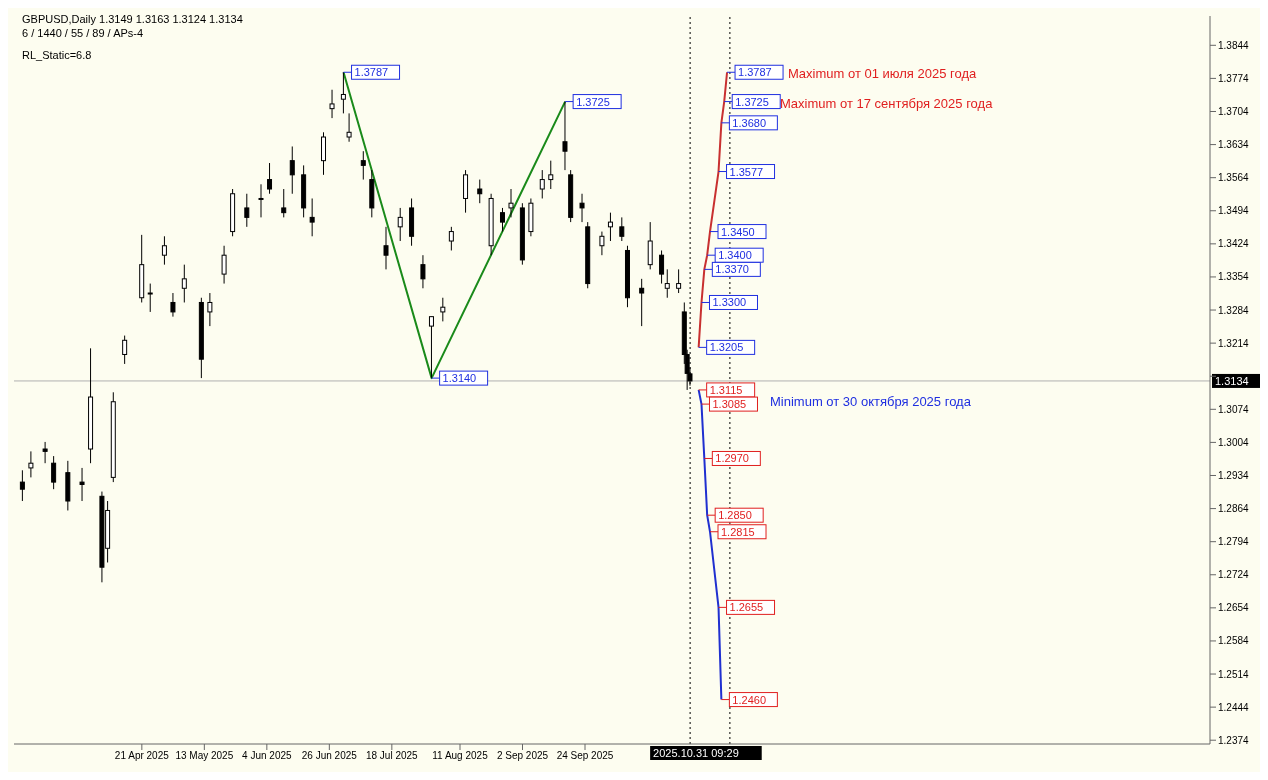 The width and height of the screenshot is (1268, 780). I want to click on data-label: 1.3680, so click(749, 122).